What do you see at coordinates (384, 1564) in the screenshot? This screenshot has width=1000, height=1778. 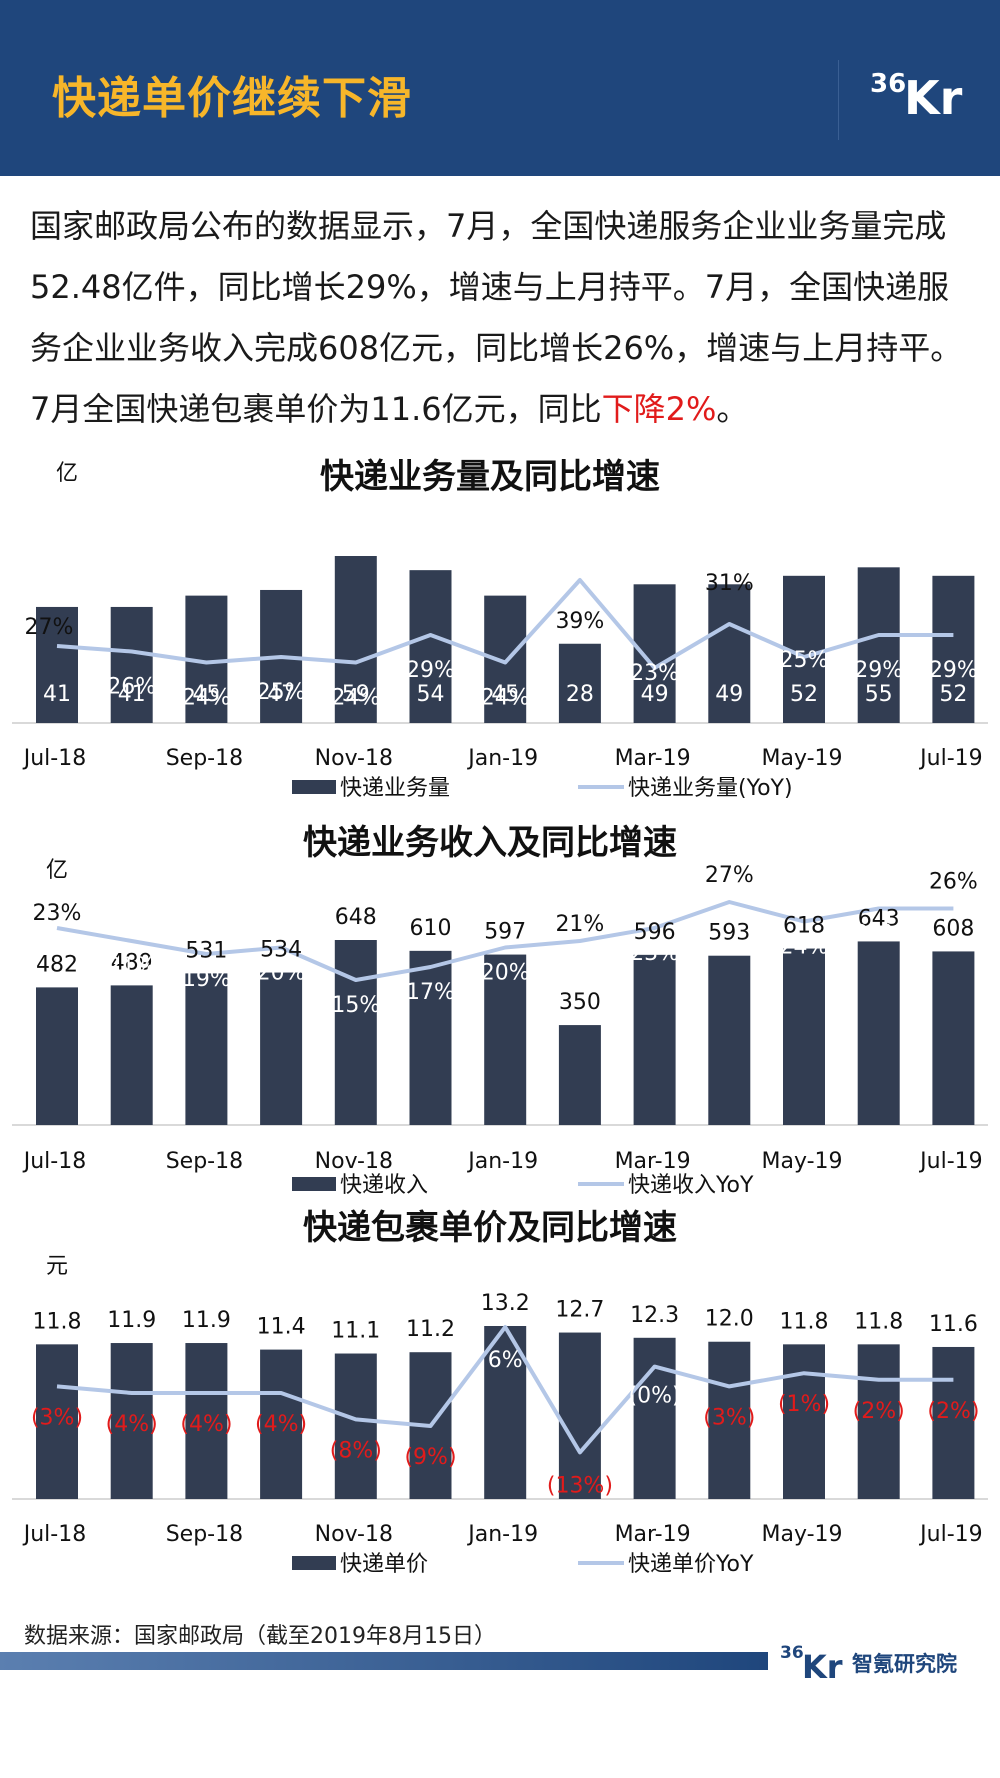 I see `legend-bar-label: 快递单价` at bounding box center [384, 1564].